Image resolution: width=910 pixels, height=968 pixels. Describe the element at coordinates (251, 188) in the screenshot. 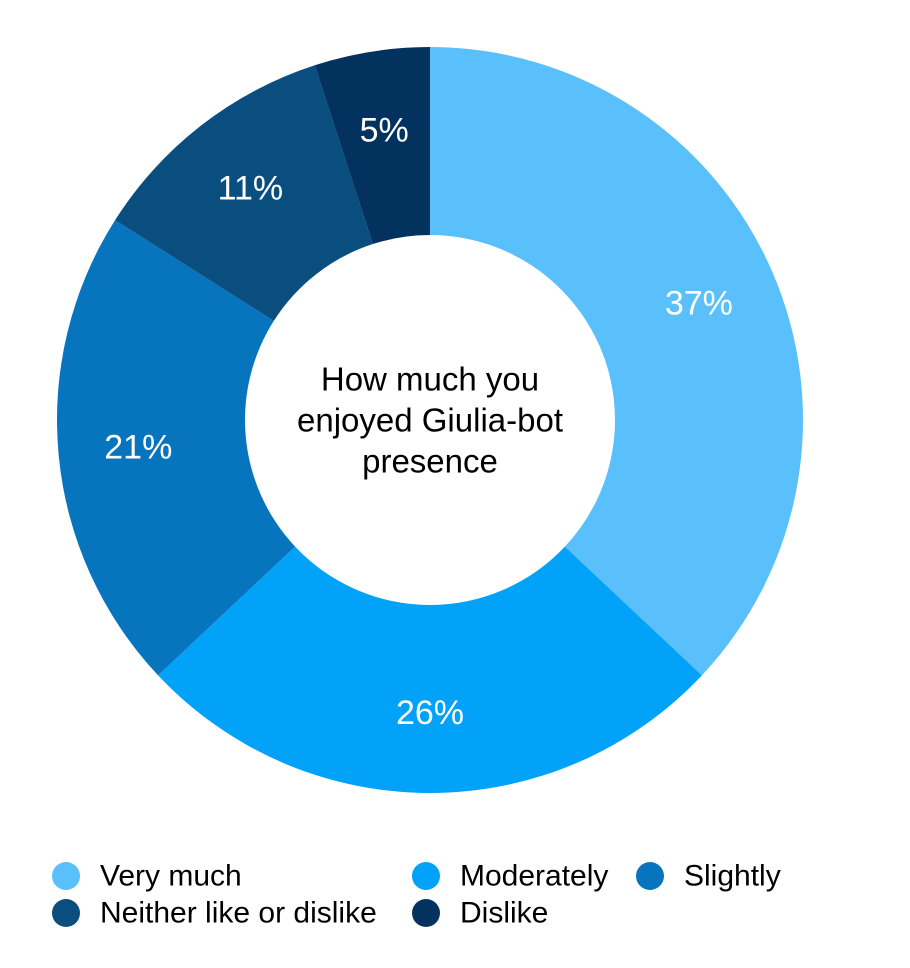

I see `slice-label: 11%` at that location.